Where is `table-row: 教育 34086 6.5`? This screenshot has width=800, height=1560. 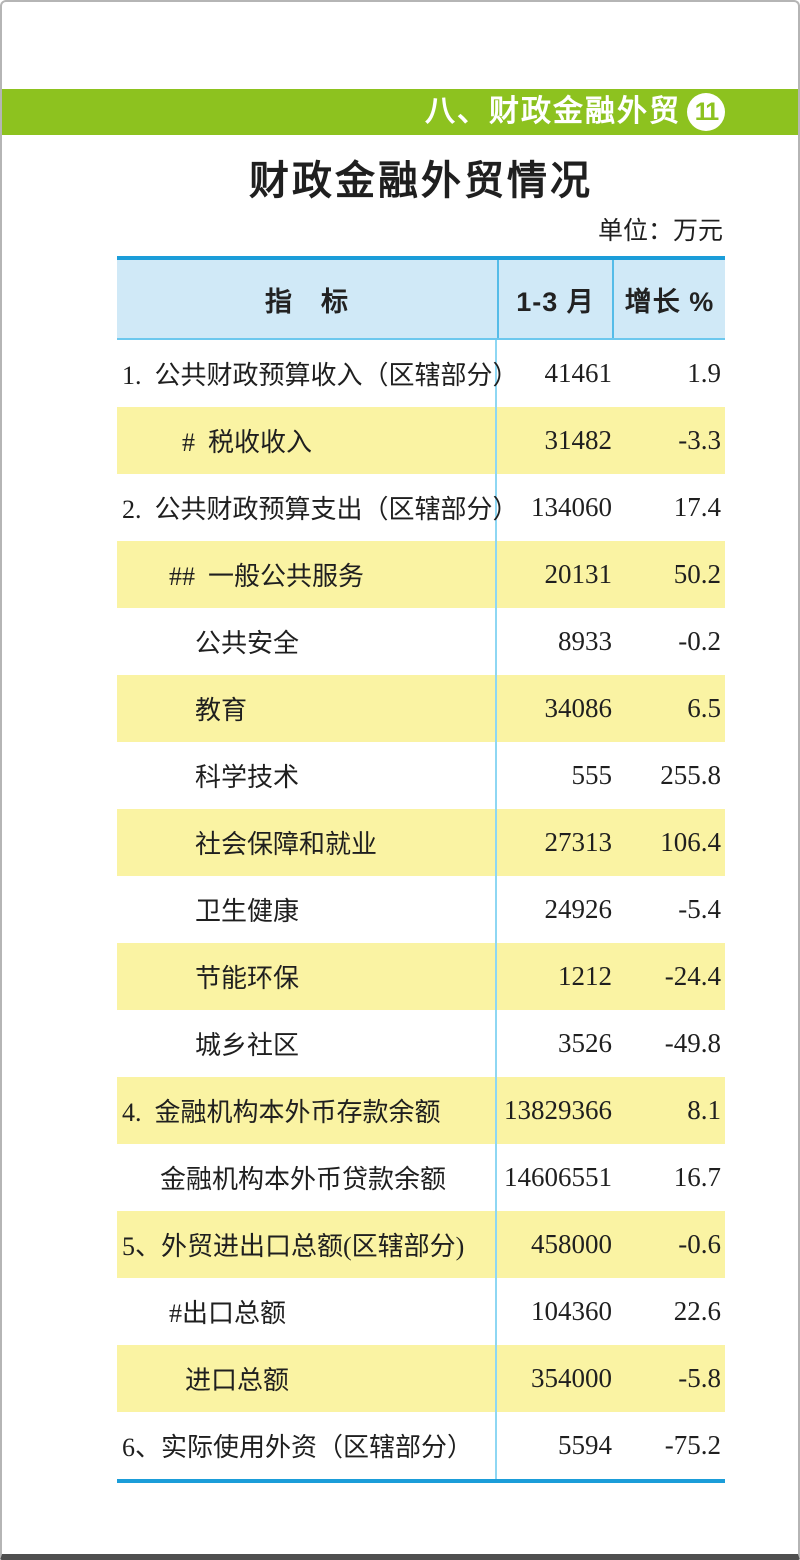
table-row: 教育 34086 6.5 is located at coordinates (421, 708).